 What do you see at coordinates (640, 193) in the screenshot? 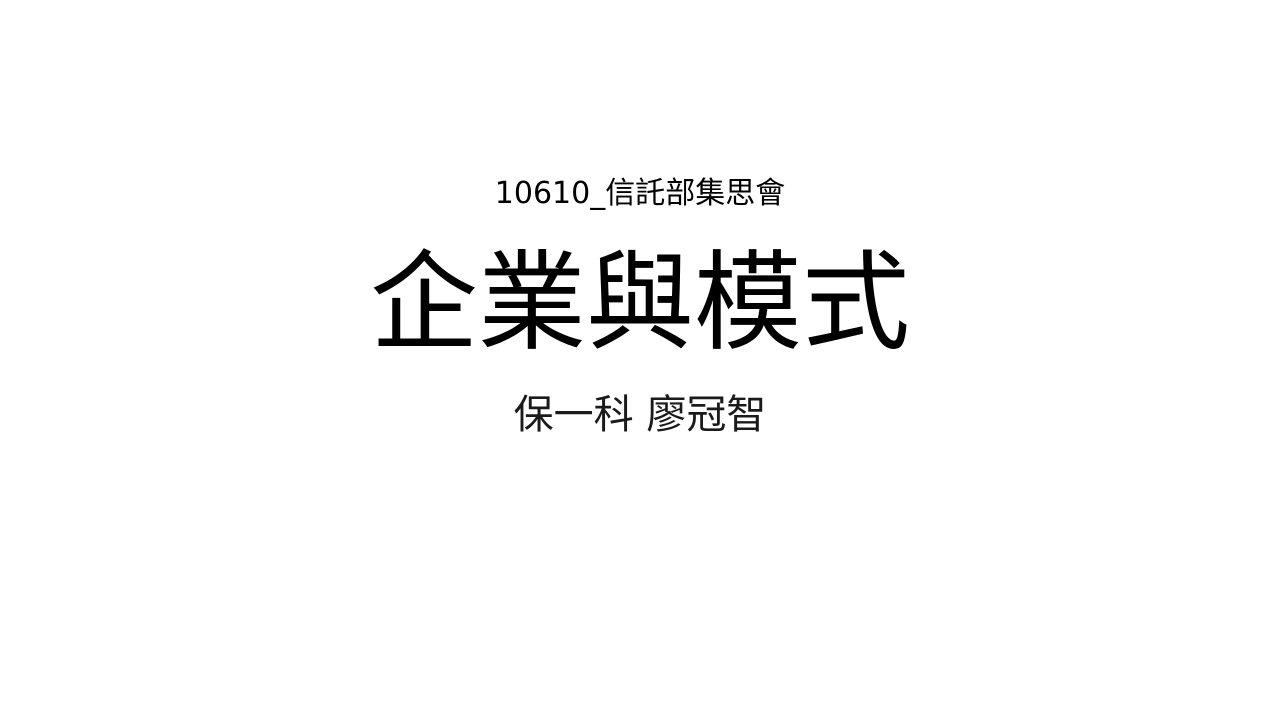
I see `event-label: 10610_信託部集思會` at bounding box center [640, 193].